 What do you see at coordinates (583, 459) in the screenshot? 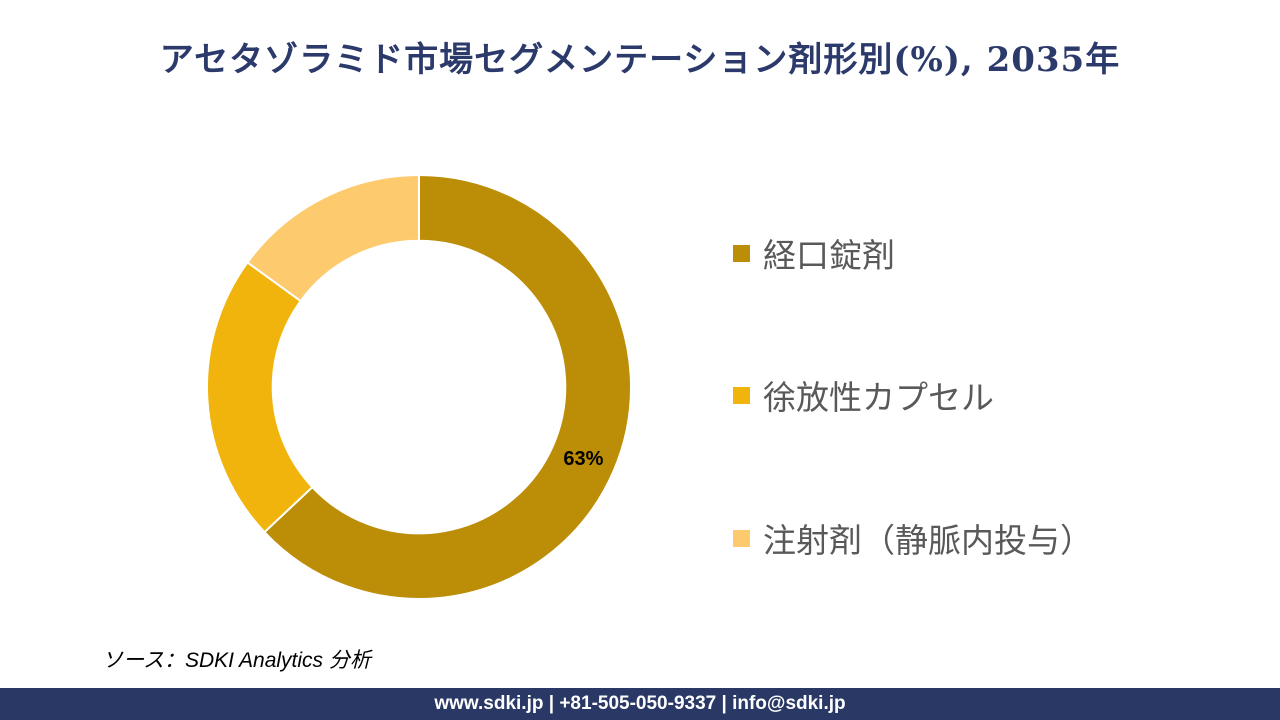
I see `donut-data-label-0: 63%` at bounding box center [583, 459].